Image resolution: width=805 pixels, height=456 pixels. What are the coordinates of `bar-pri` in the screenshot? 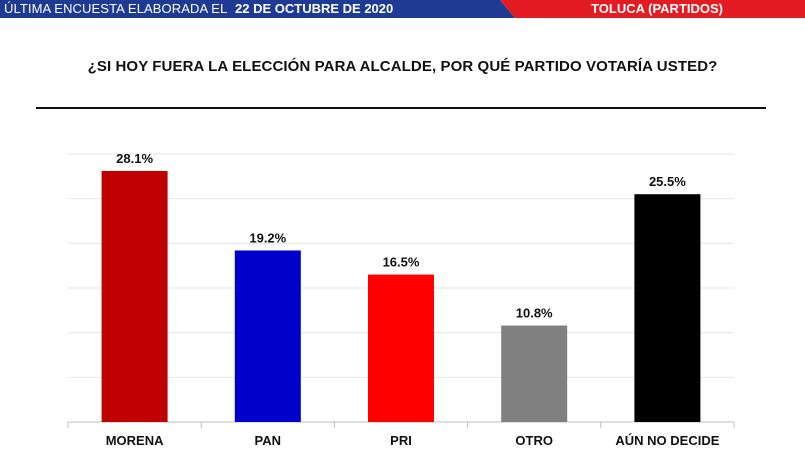 It's located at (401, 348).